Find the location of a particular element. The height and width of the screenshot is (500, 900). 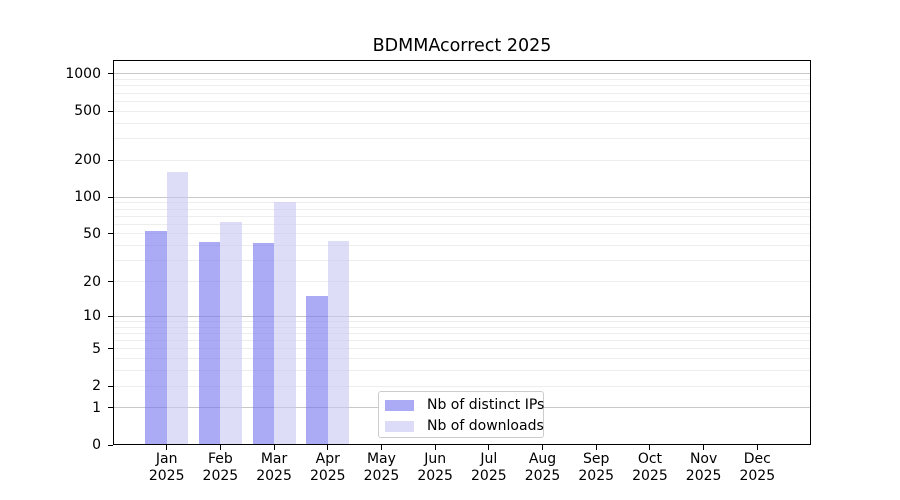

x-tick-label-month: Jul is located at coordinates (489, 459).